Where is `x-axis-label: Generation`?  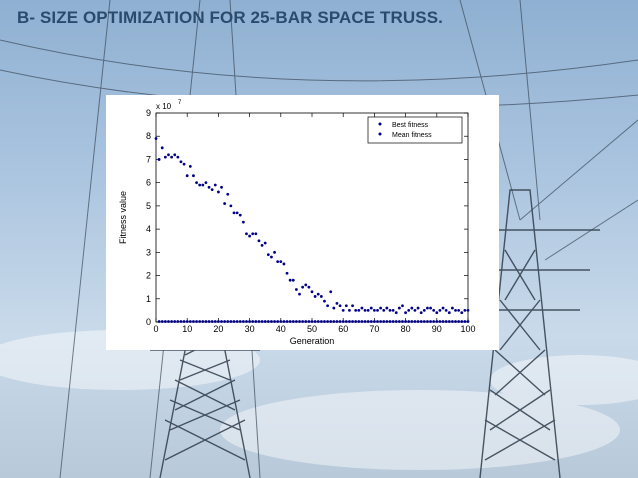
x-axis-label: Generation is located at coordinates (312, 341).